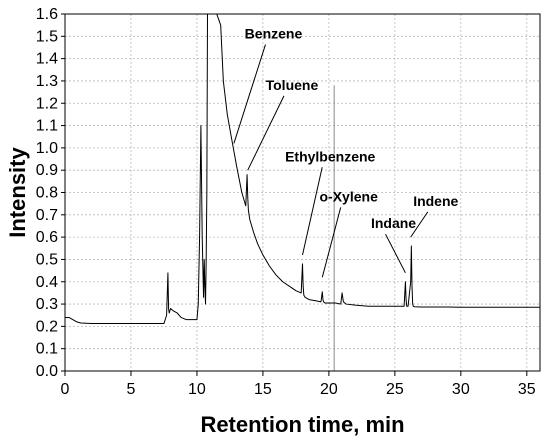 Image resolution: width=550 pixels, height=440 pixels. Describe the element at coordinates (47, 148) in the screenshot. I see `y-tick-label: 1.0` at that location.